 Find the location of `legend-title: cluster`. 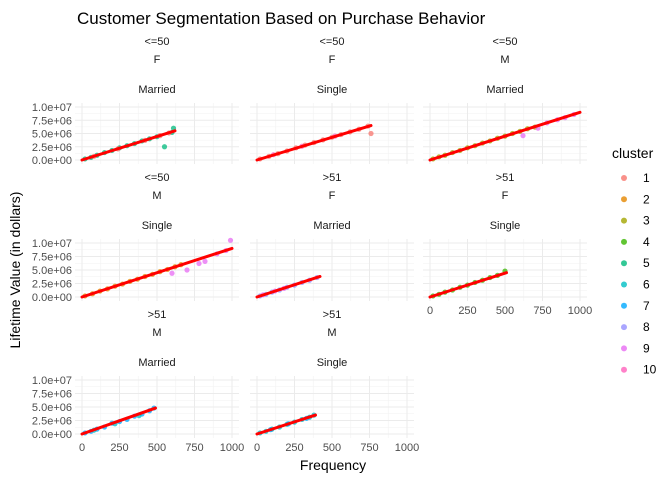

legend-title: cluster is located at coordinates (633, 153).